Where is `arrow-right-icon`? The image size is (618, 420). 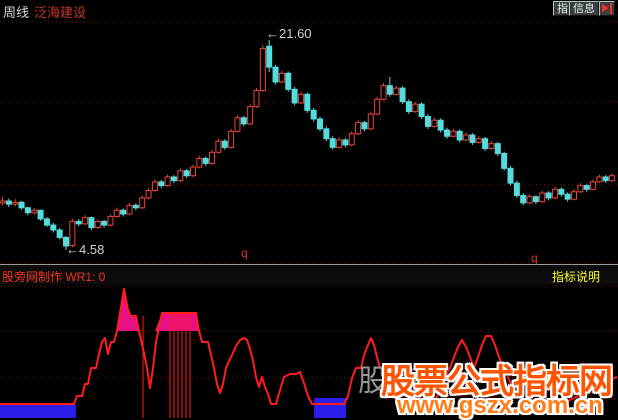 arrow-right-icon is located at coordinates (605, 8).